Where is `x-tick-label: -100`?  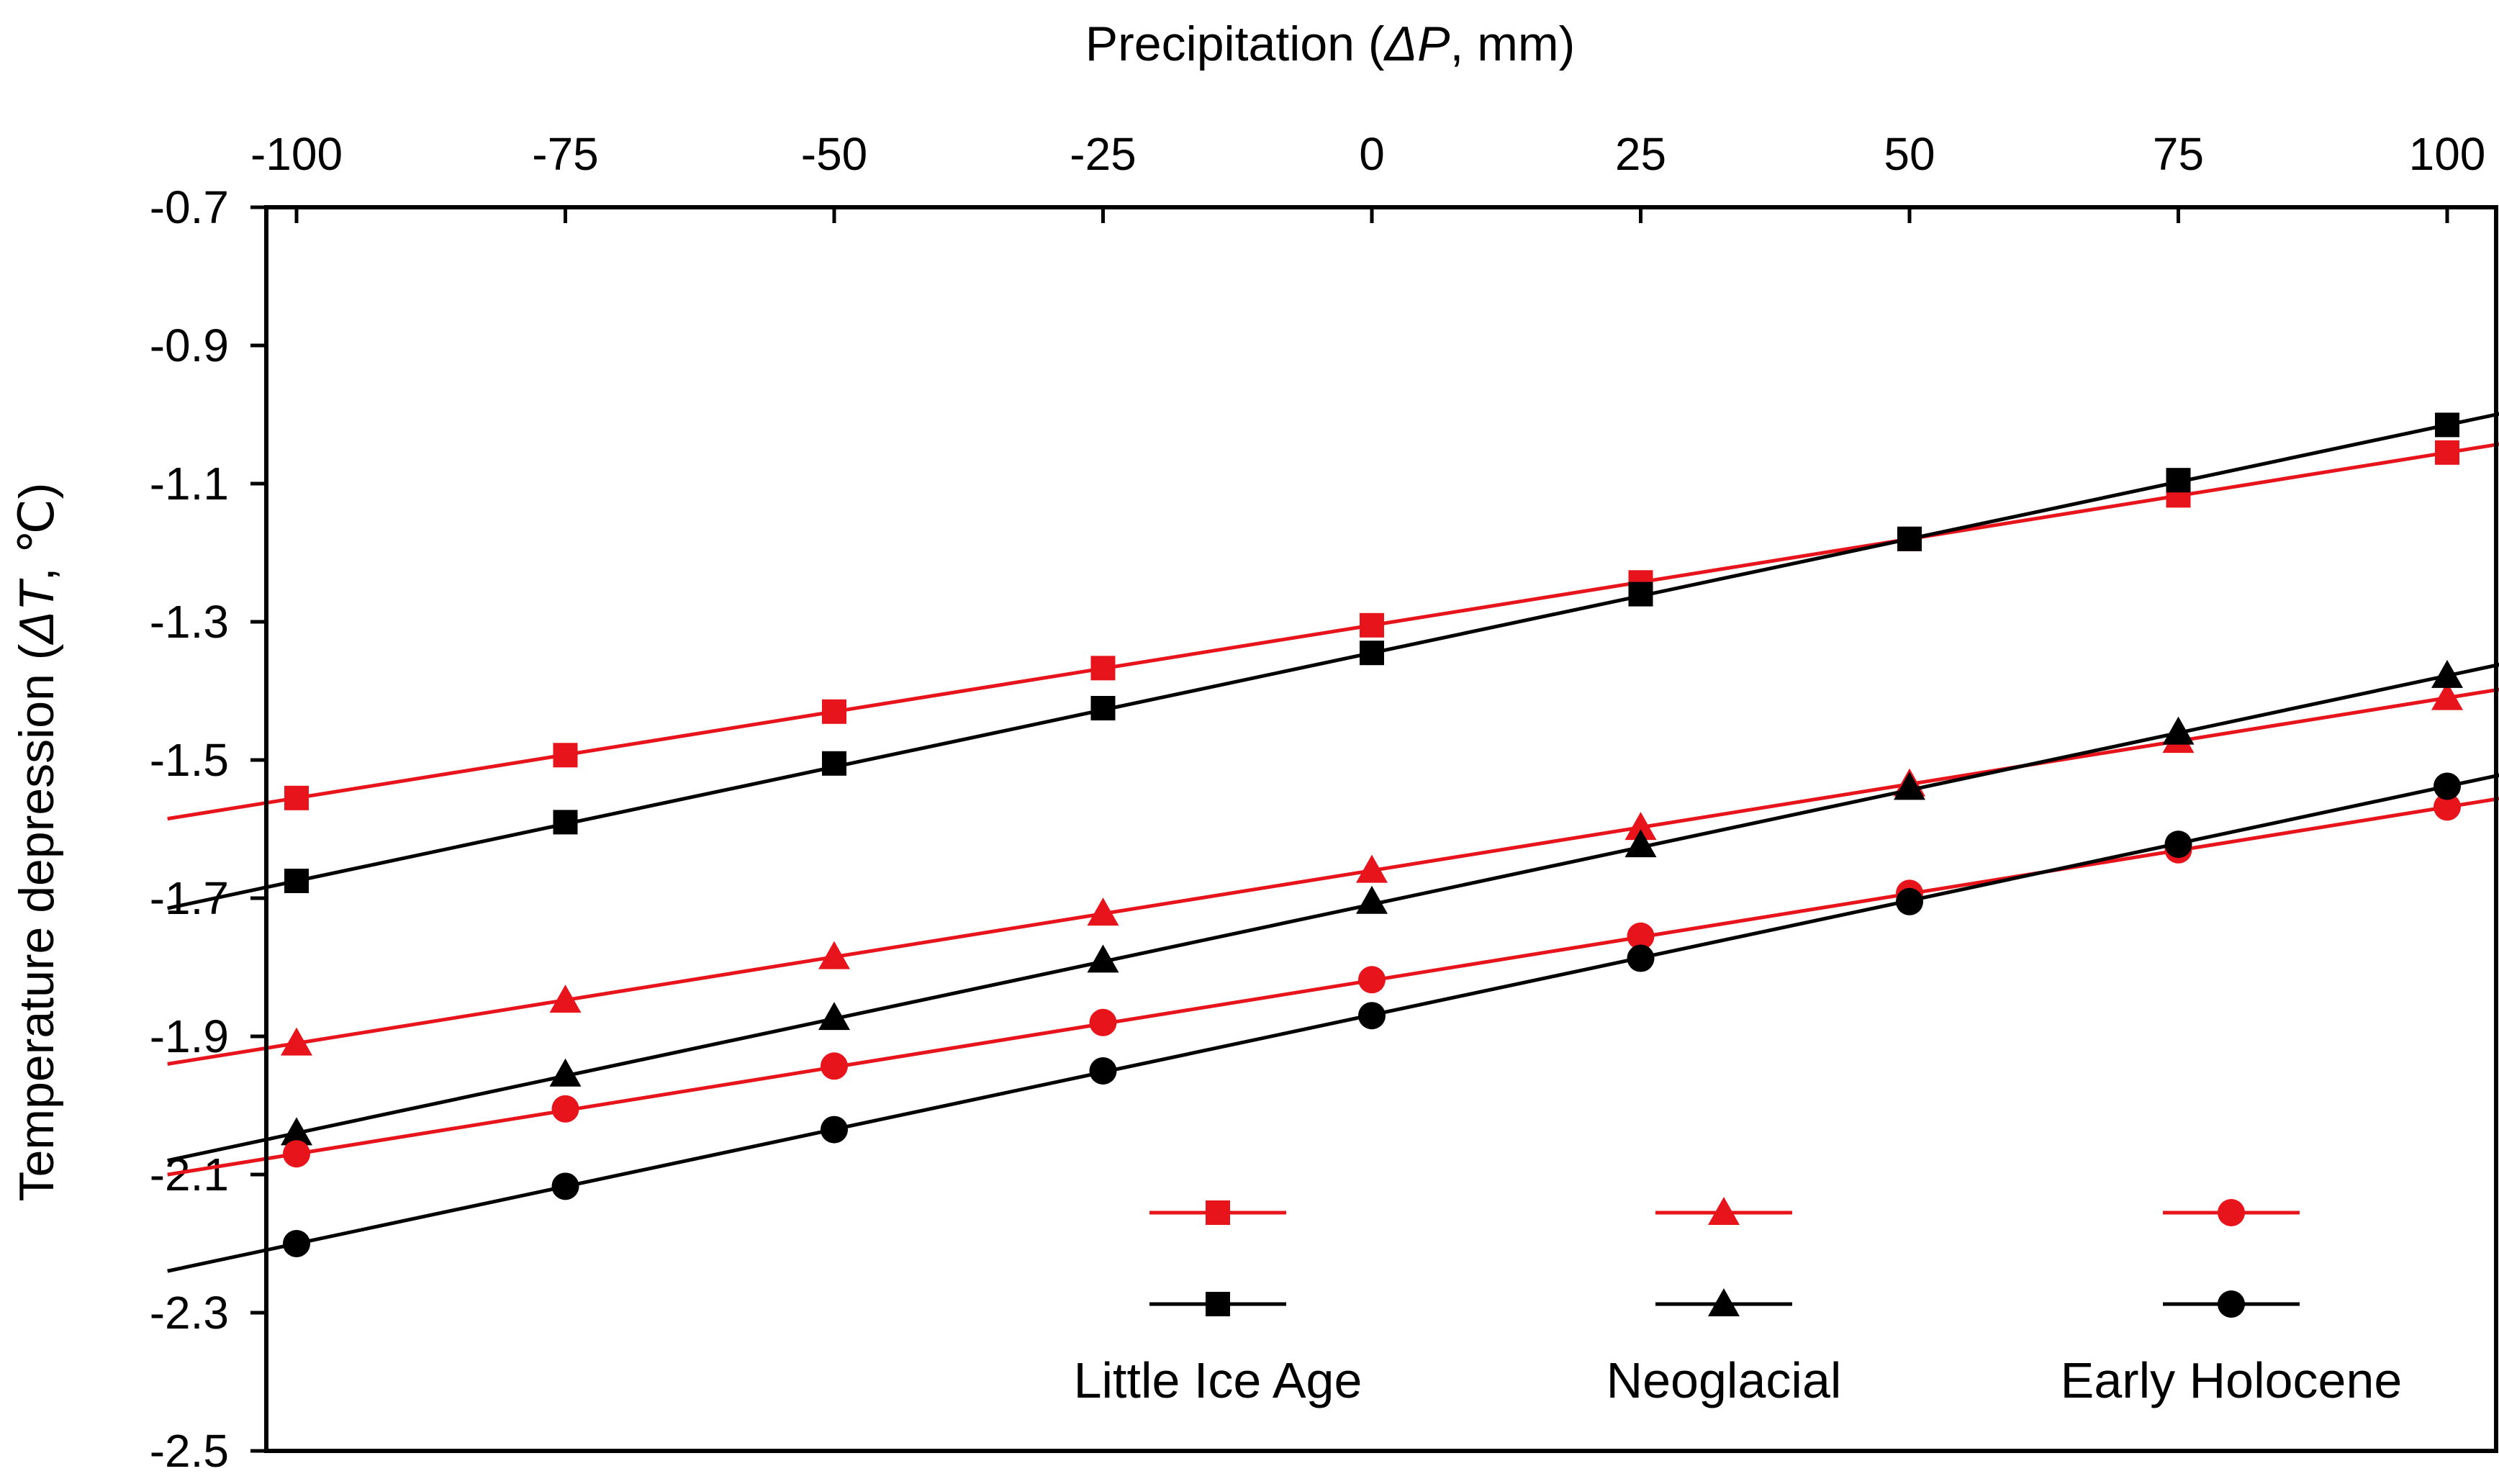
x-tick-label: -100 is located at coordinates (296, 154).